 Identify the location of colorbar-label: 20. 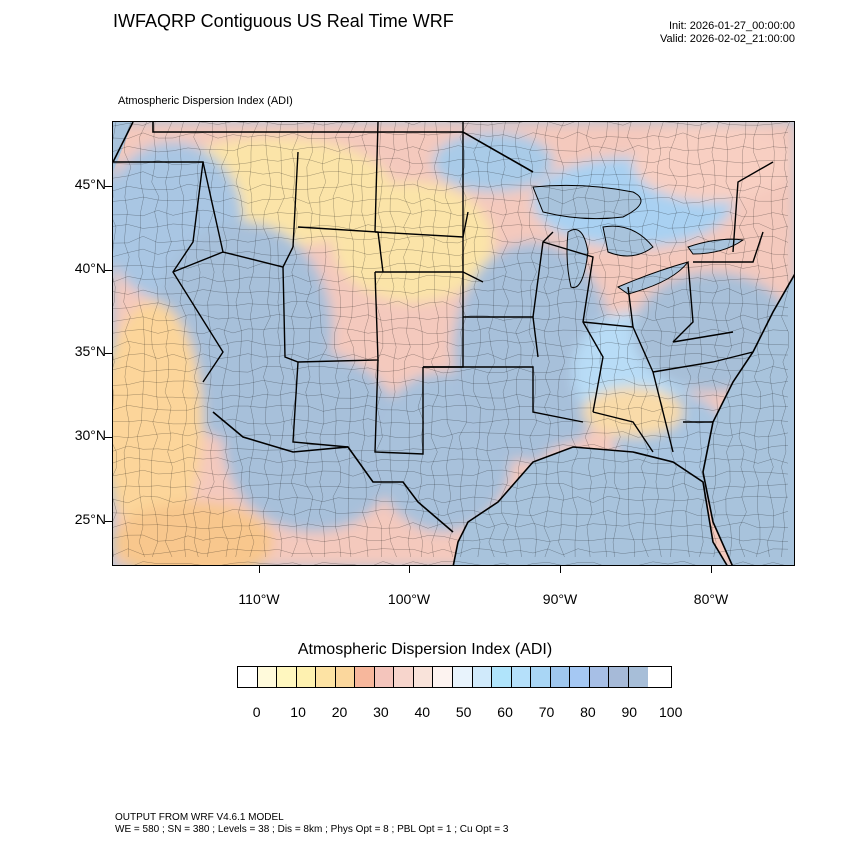
(339, 712).